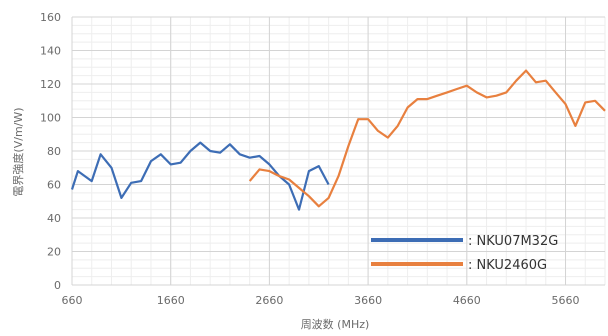 This screenshot has width=608, height=336. I want to click on y-tick-label: 120, so click(50, 84).